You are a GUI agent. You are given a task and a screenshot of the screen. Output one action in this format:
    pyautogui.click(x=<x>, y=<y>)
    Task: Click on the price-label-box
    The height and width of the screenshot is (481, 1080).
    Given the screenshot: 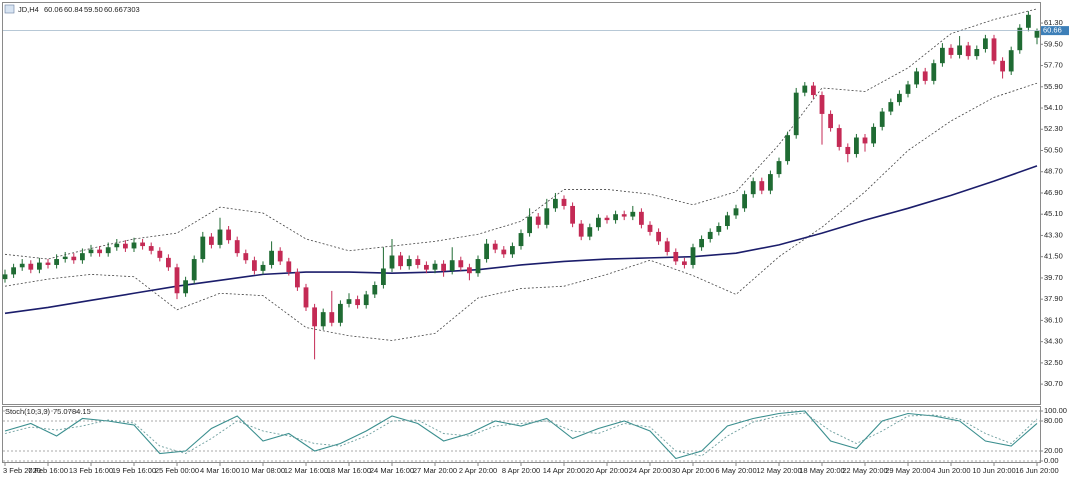 What is the action you would take?
    pyautogui.click(x=1055, y=31)
    